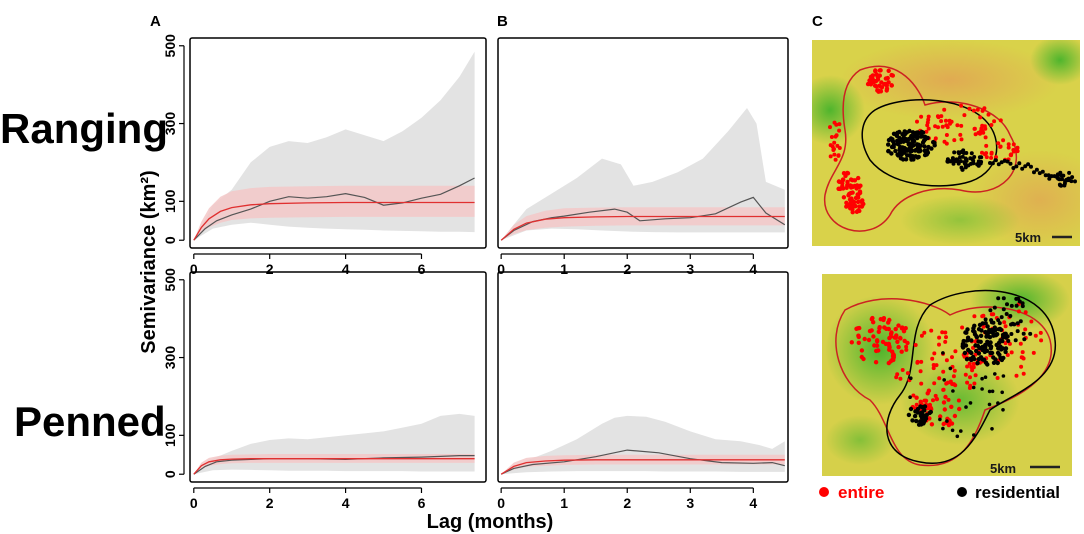 This screenshot has height=534, width=1084. Describe the element at coordinates (324, 389) in the screenshot. I see `chart-penned-a: 0 2 4 6 0 100 300 500` at that location.